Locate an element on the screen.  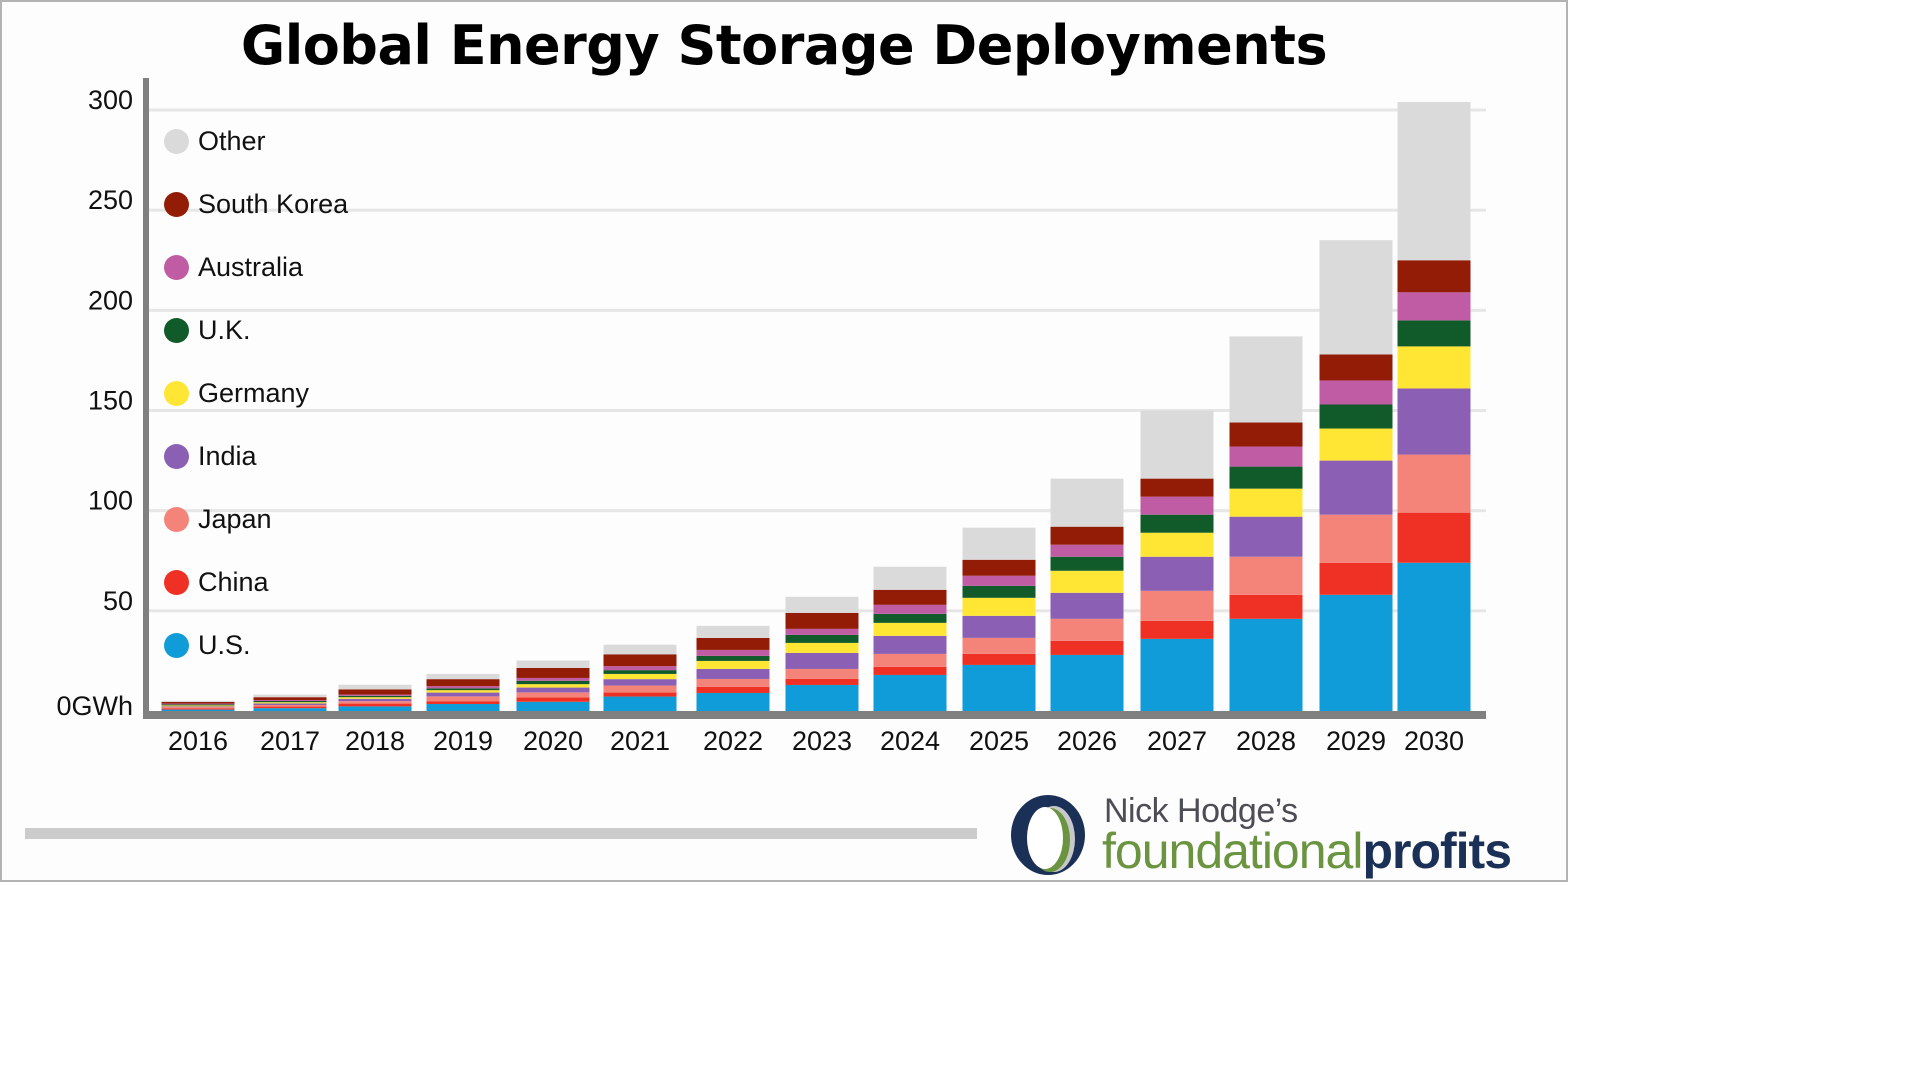
legend-item: U.K. is located at coordinates (207, 330).